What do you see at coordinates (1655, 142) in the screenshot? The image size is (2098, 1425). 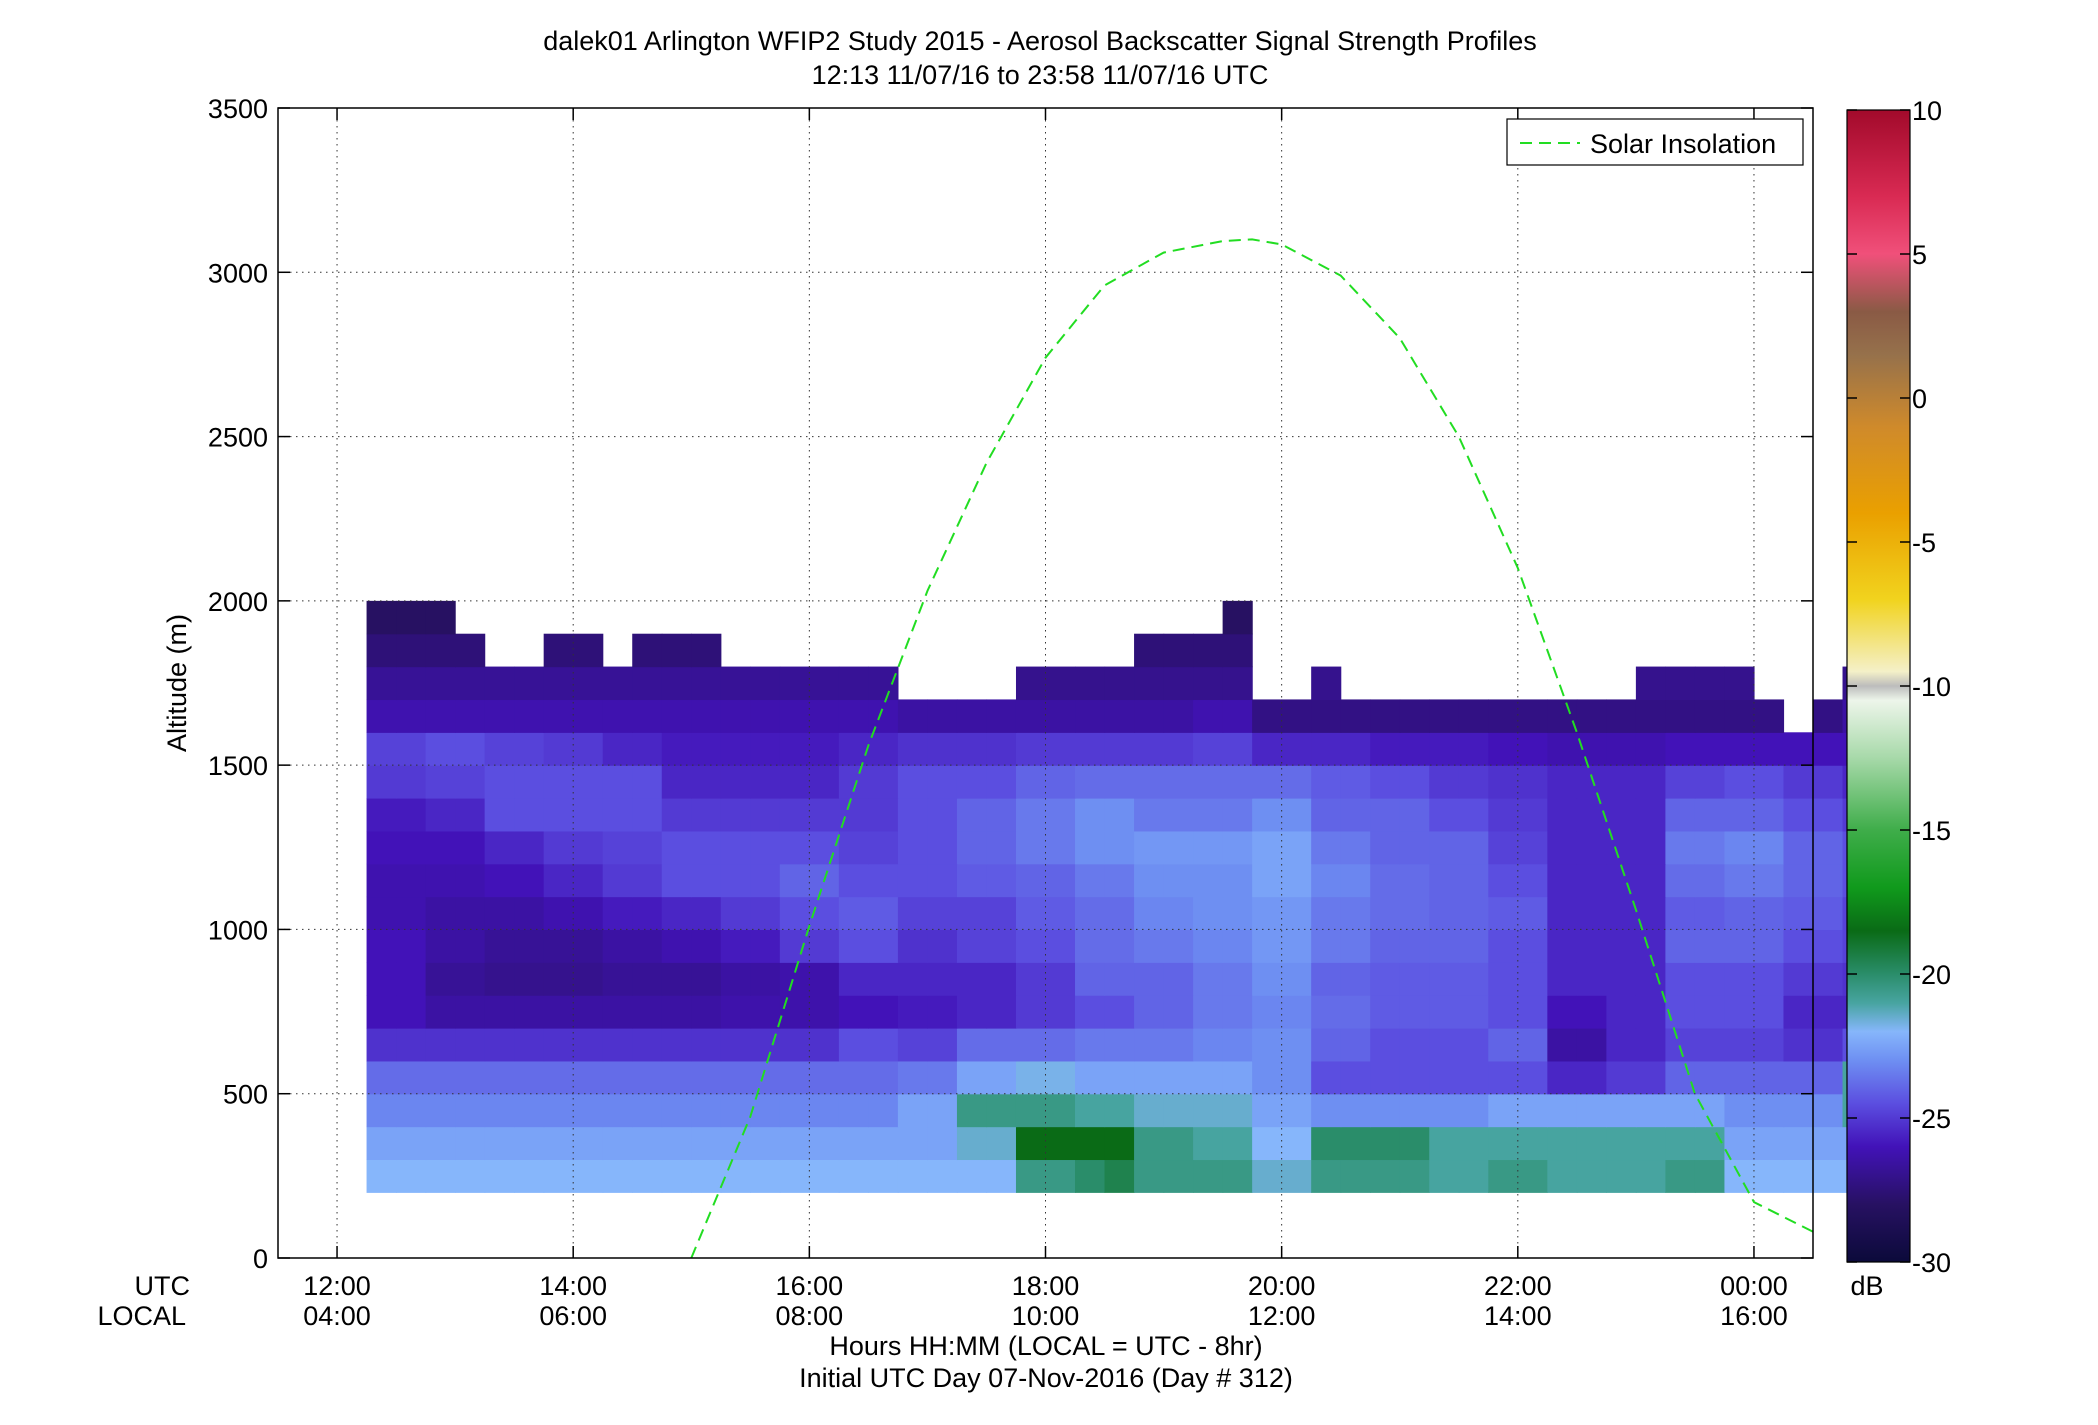 I see `legend: Solar Insolation` at bounding box center [1655, 142].